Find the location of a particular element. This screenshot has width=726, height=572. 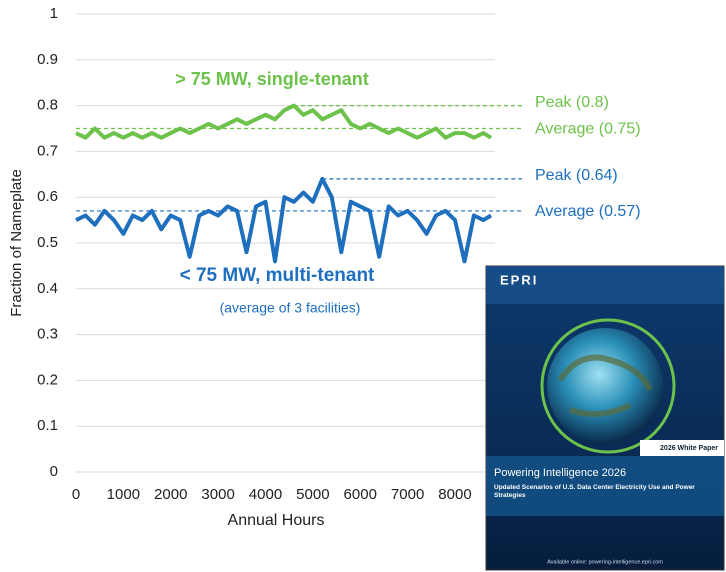

cover-header is located at coordinates (605, 285).